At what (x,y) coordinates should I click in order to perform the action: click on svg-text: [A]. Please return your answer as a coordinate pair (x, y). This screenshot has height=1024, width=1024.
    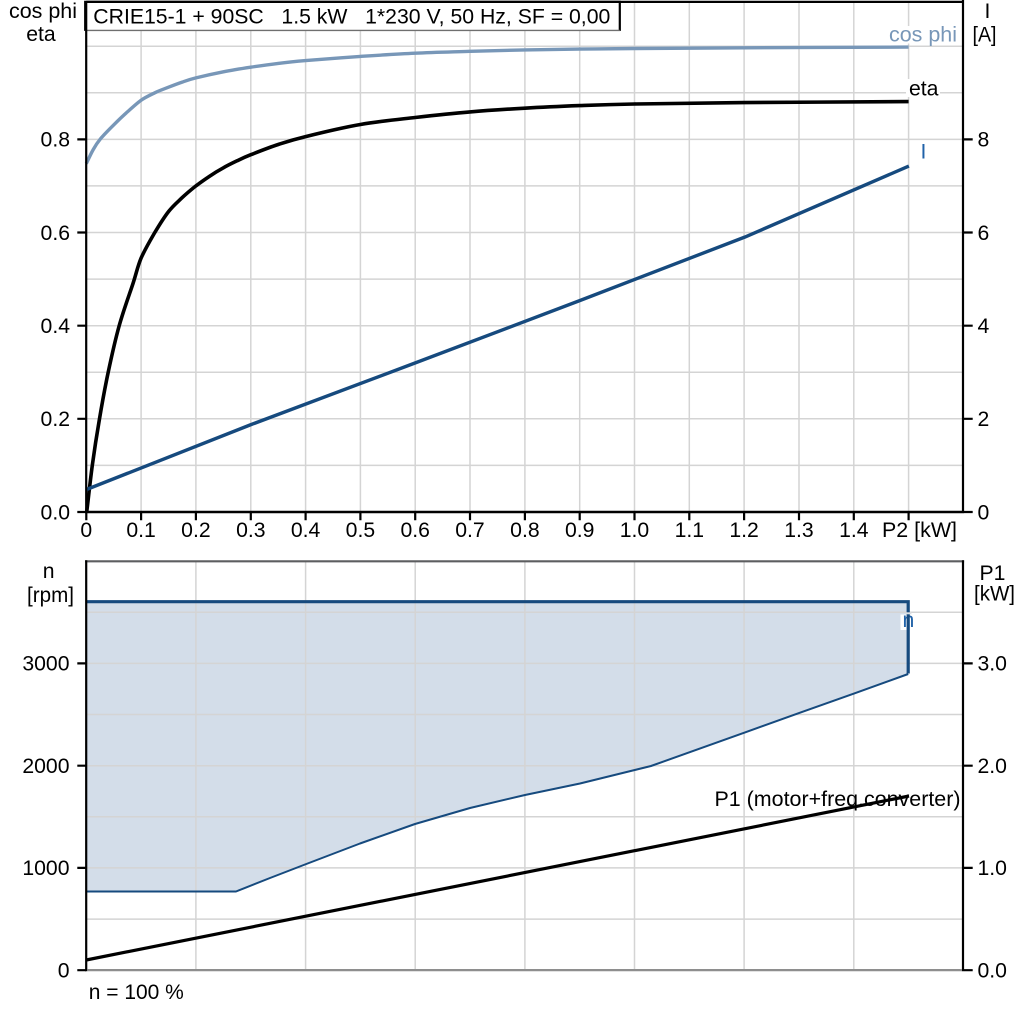
    Looking at the image, I should click on (985, 35).